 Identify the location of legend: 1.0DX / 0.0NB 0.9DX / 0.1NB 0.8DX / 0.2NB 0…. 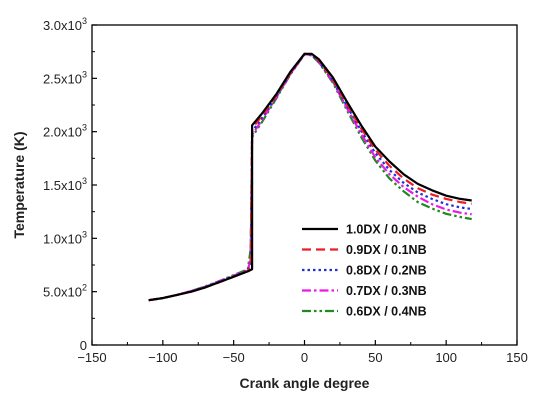
(364, 271).